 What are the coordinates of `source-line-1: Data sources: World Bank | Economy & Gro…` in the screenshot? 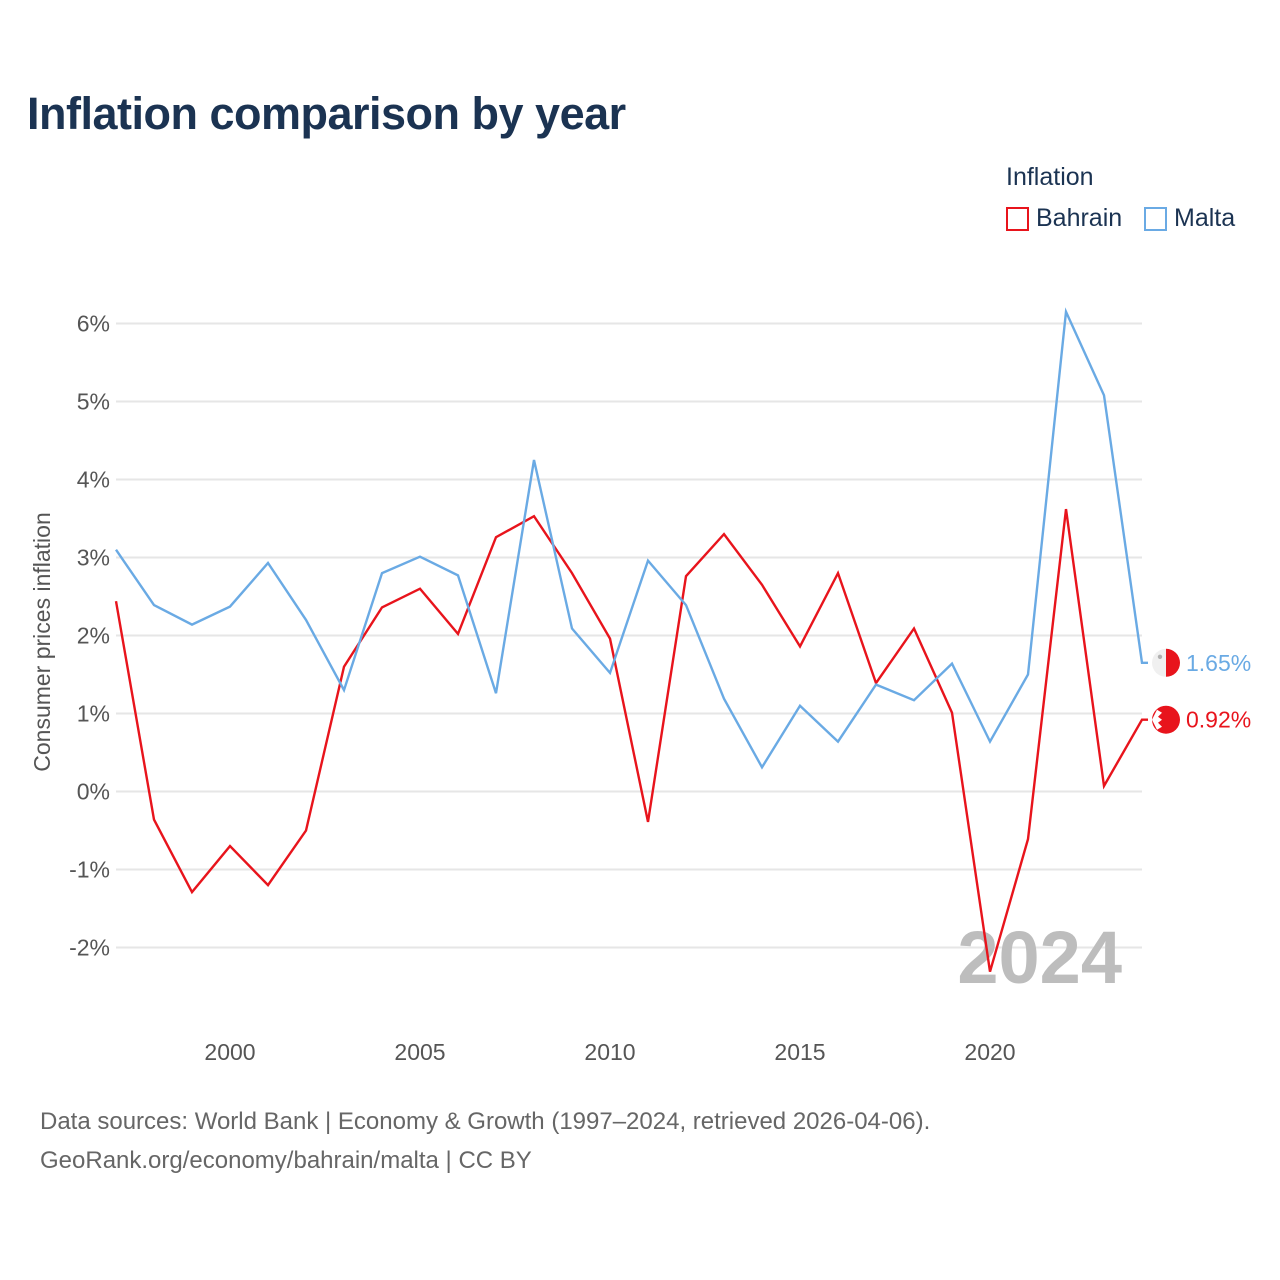 It's located at (485, 1121).